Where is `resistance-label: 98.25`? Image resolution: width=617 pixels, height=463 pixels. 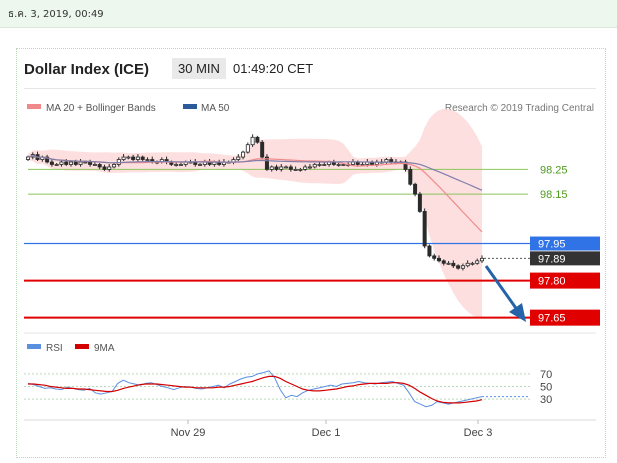 resistance-label: 98.25 is located at coordinates (554, 170).